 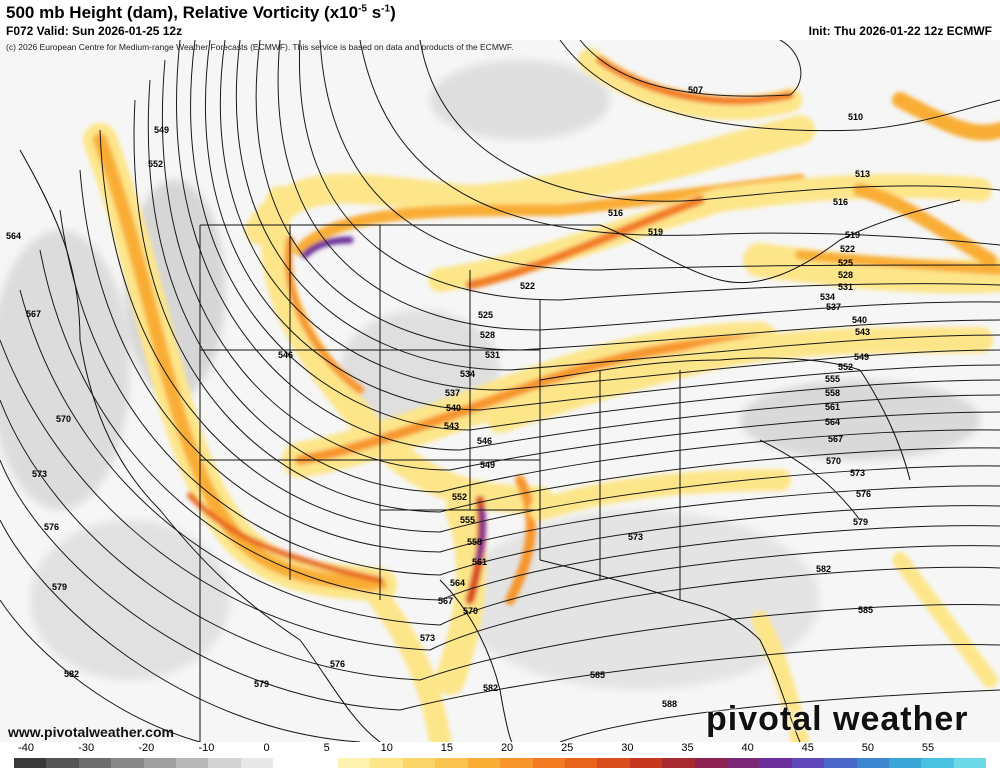 What do you see at coordinates (326, 748) in the screenshot?
I see `colorbar-tick-label: 5` at bounding box center [326, 748].